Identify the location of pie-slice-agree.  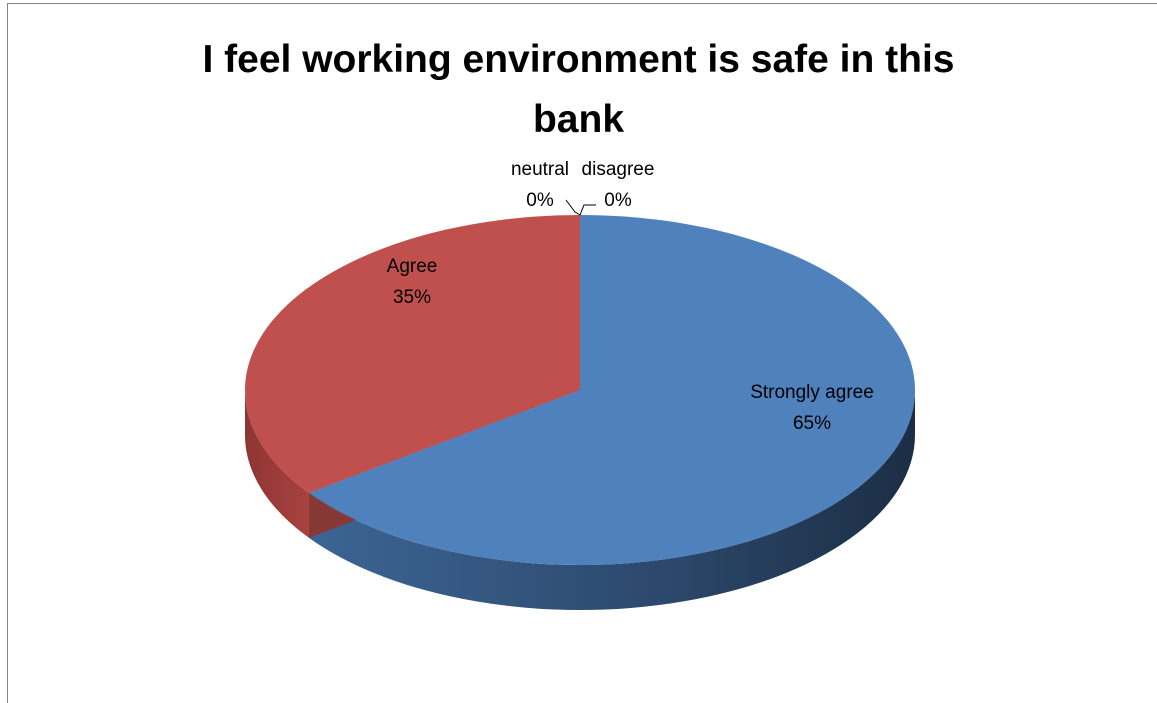
(413, 354).